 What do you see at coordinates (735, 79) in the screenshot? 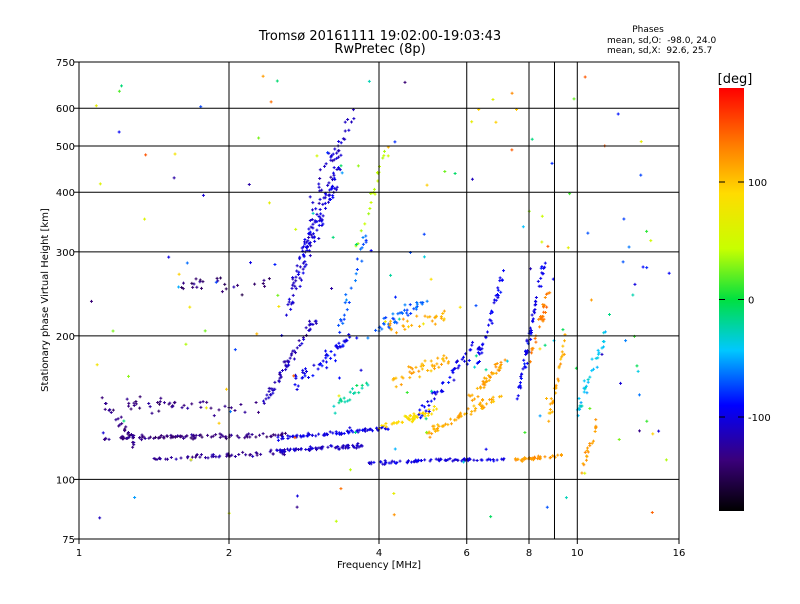
I see `colorbar-label: [deg]` at bounding box center [735, 79].